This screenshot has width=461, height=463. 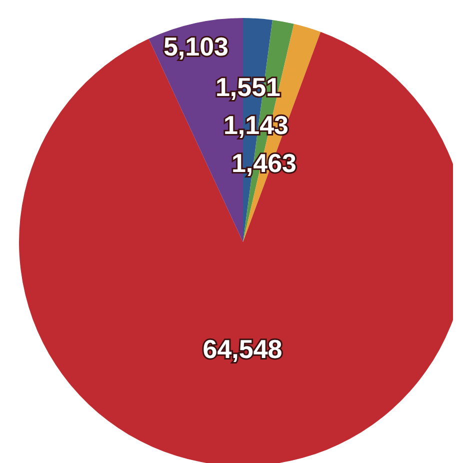 What do you see at coordinates (248, 87) in the screenshot?
I see `data-label: 1,551` at bounding box center [248, 87].